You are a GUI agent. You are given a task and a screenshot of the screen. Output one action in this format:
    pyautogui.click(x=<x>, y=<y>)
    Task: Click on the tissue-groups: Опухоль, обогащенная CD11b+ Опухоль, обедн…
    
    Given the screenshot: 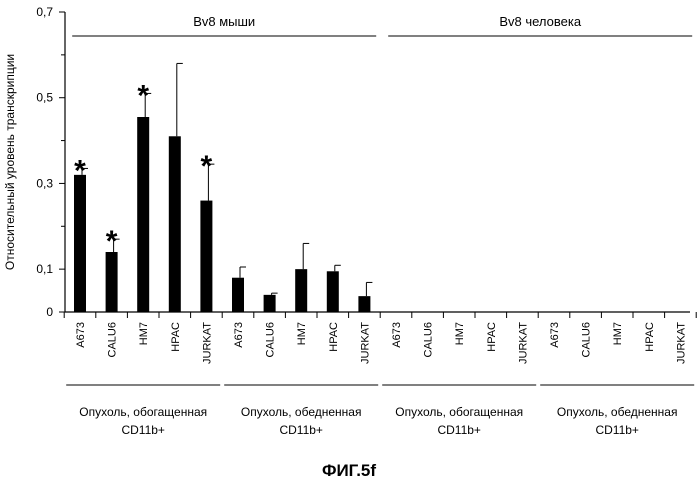 What is the action you would take?
    pyautogui.click(x=380, y=411)
    